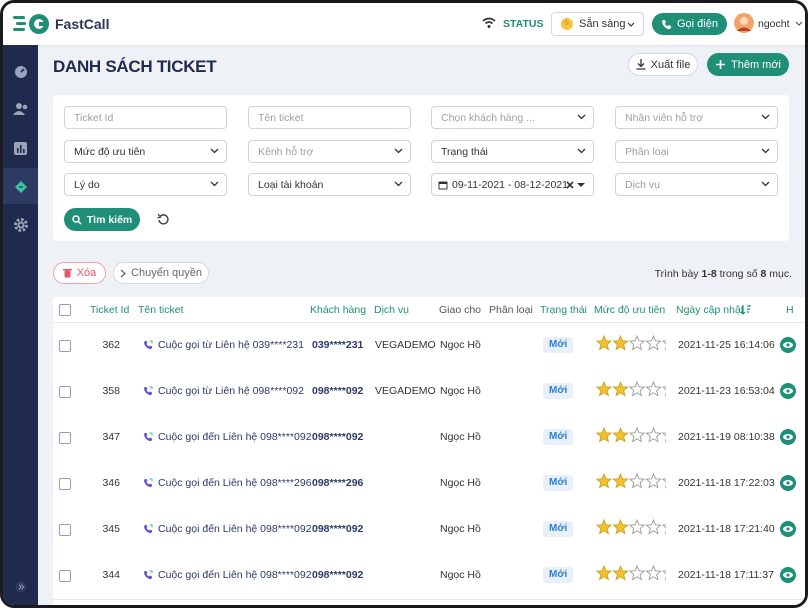 This screenshot has height=608, width=808. Describe the element at coordinates (392, 310) in the screenshot. I see `column-header: Dịch vụ` at that location.